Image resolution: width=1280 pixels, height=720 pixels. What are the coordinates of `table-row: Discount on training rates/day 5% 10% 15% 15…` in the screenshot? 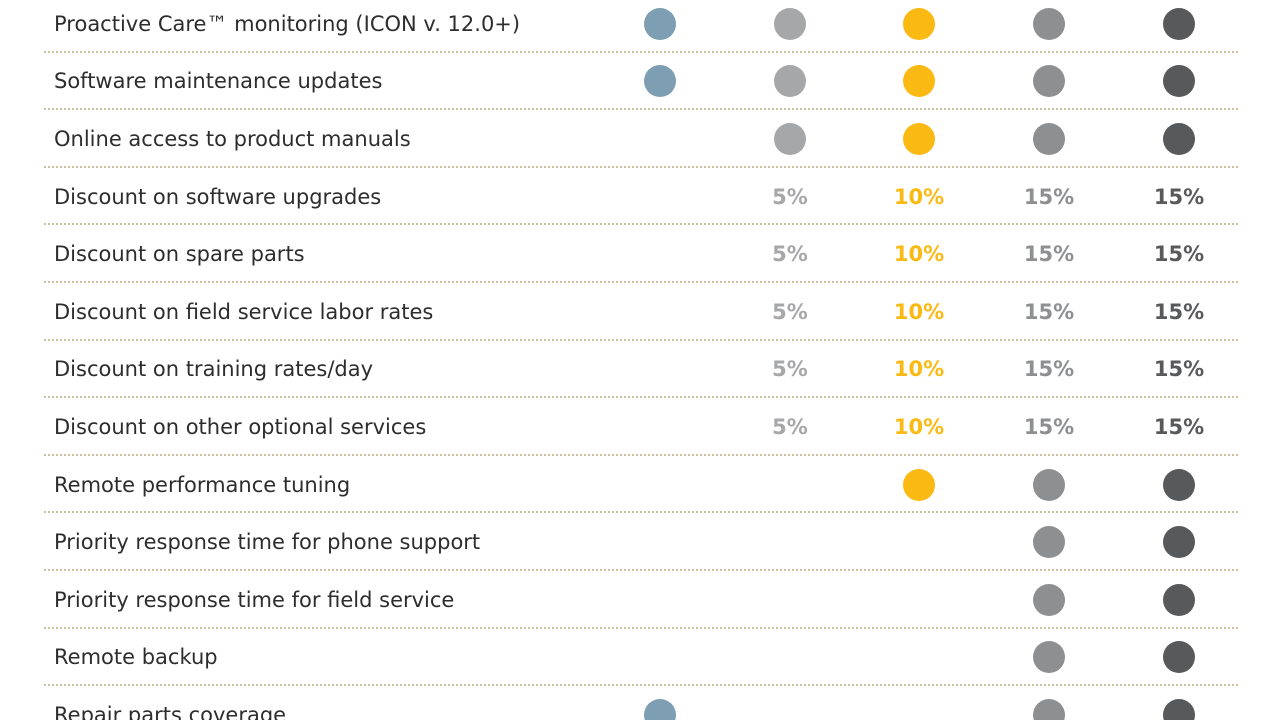 It's located at (640, 370).